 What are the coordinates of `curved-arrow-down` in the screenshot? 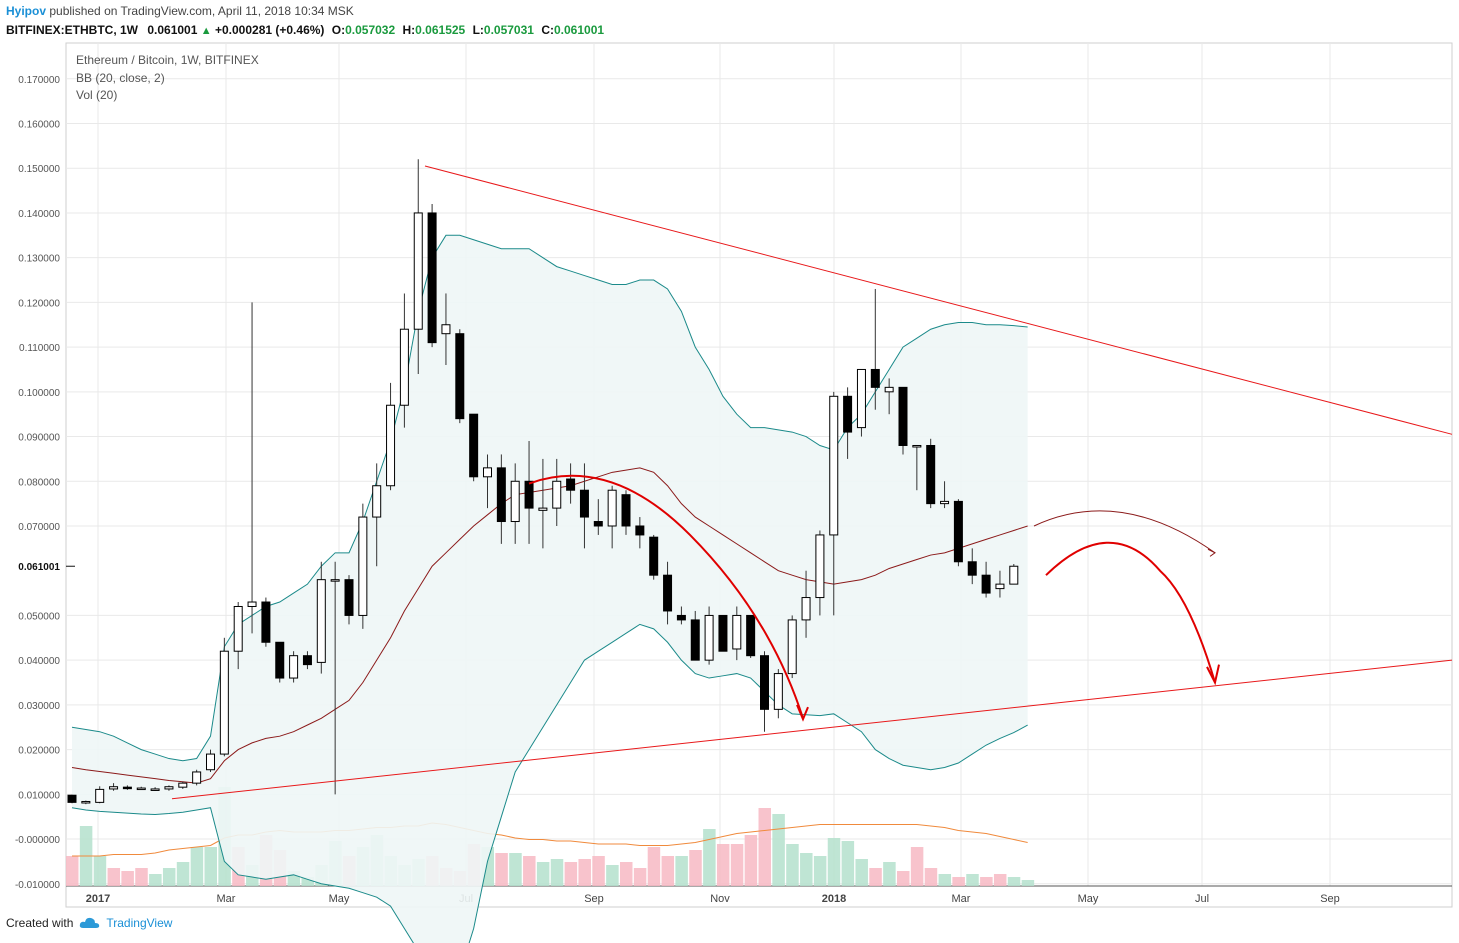 It's located at (666, 596).